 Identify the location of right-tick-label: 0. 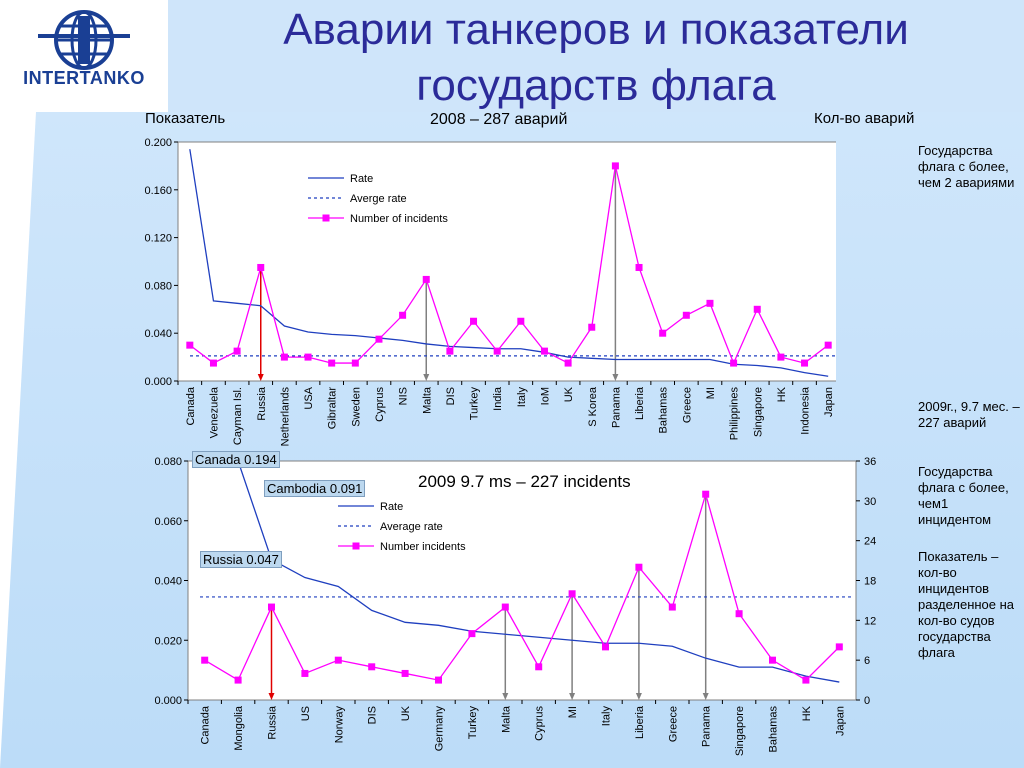
(867, 701).